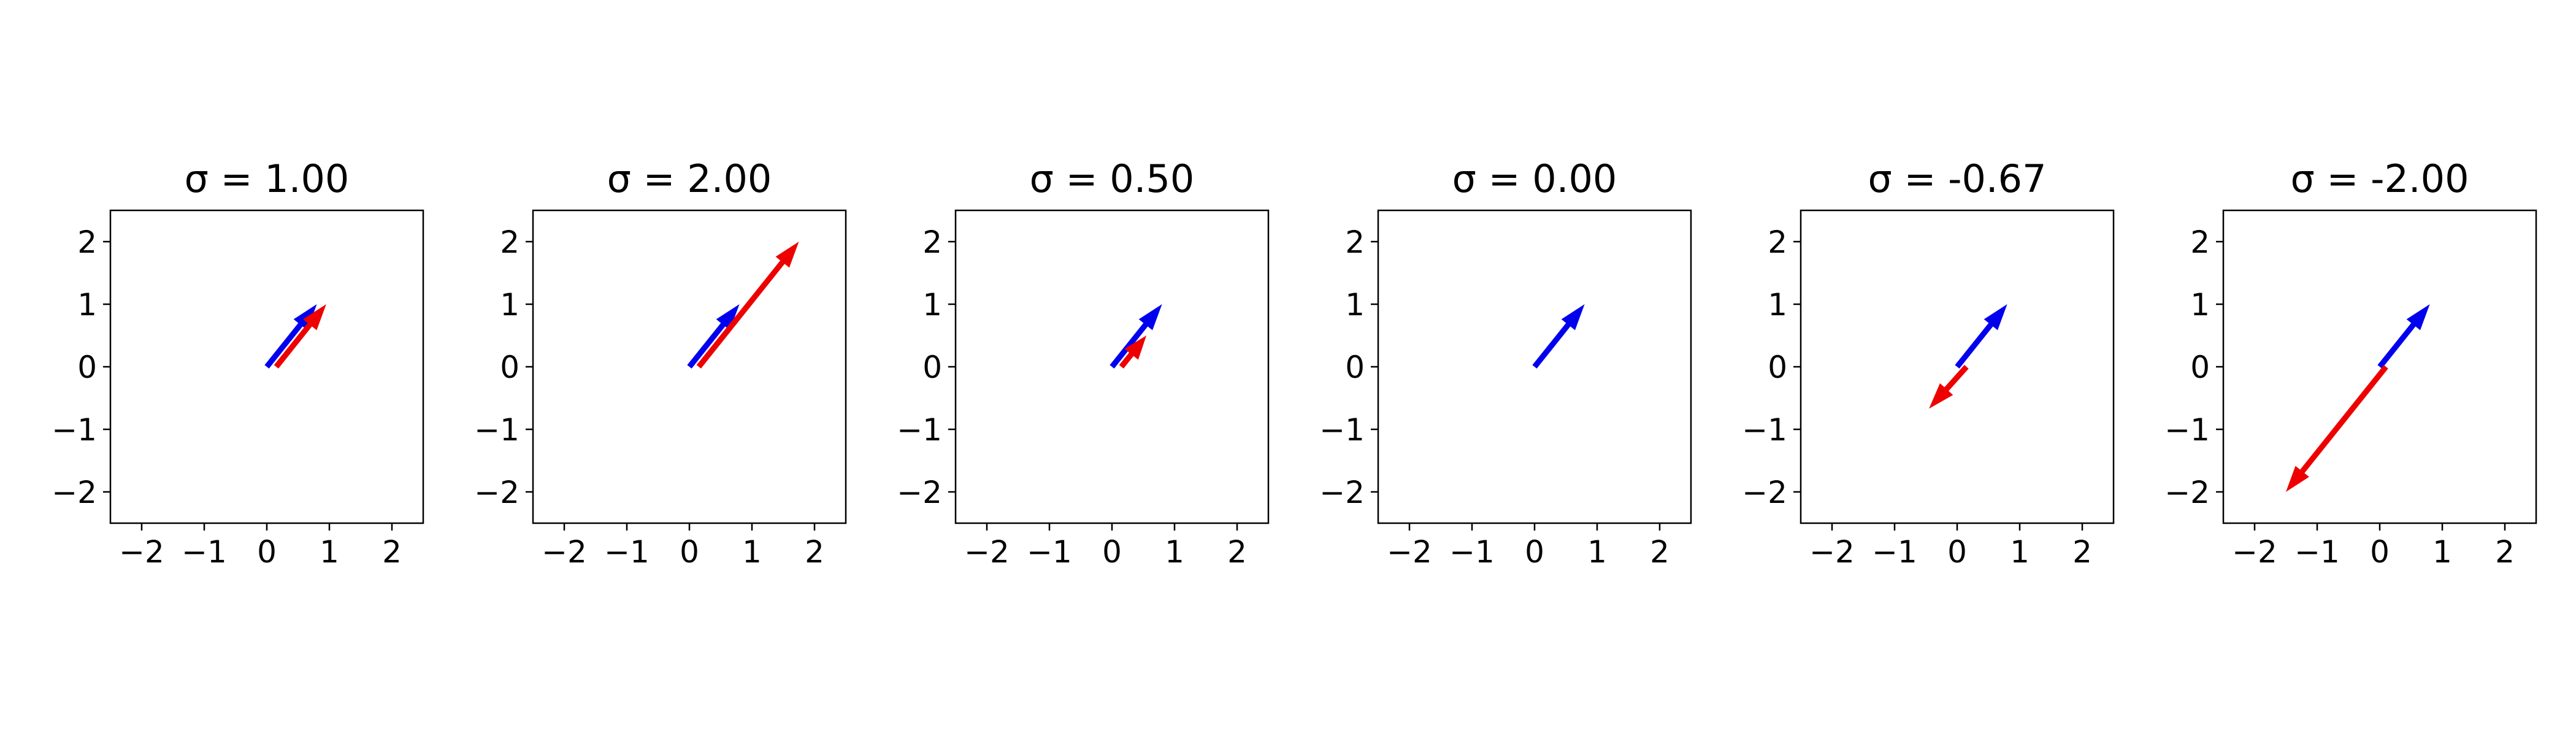 This screenshot has height=736, width=2576. What do you see at coordinates (2350, 363) in the screenshot?
I see `vector-panel: σ = -2.00 −2 −1 0 1 2 2 1 0 −1 −2` at bounding box center [2350, 363].